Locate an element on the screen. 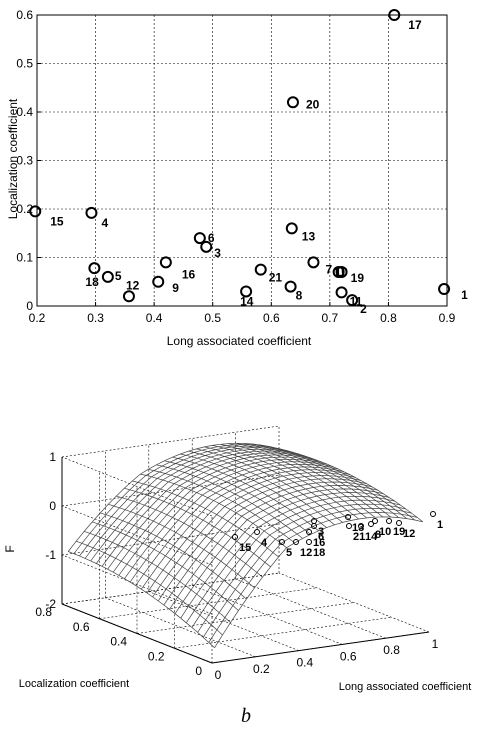 The height and width of the screenshot is (731, 487). z-tick-label-b: 0 is located at coordinates (52, 506).